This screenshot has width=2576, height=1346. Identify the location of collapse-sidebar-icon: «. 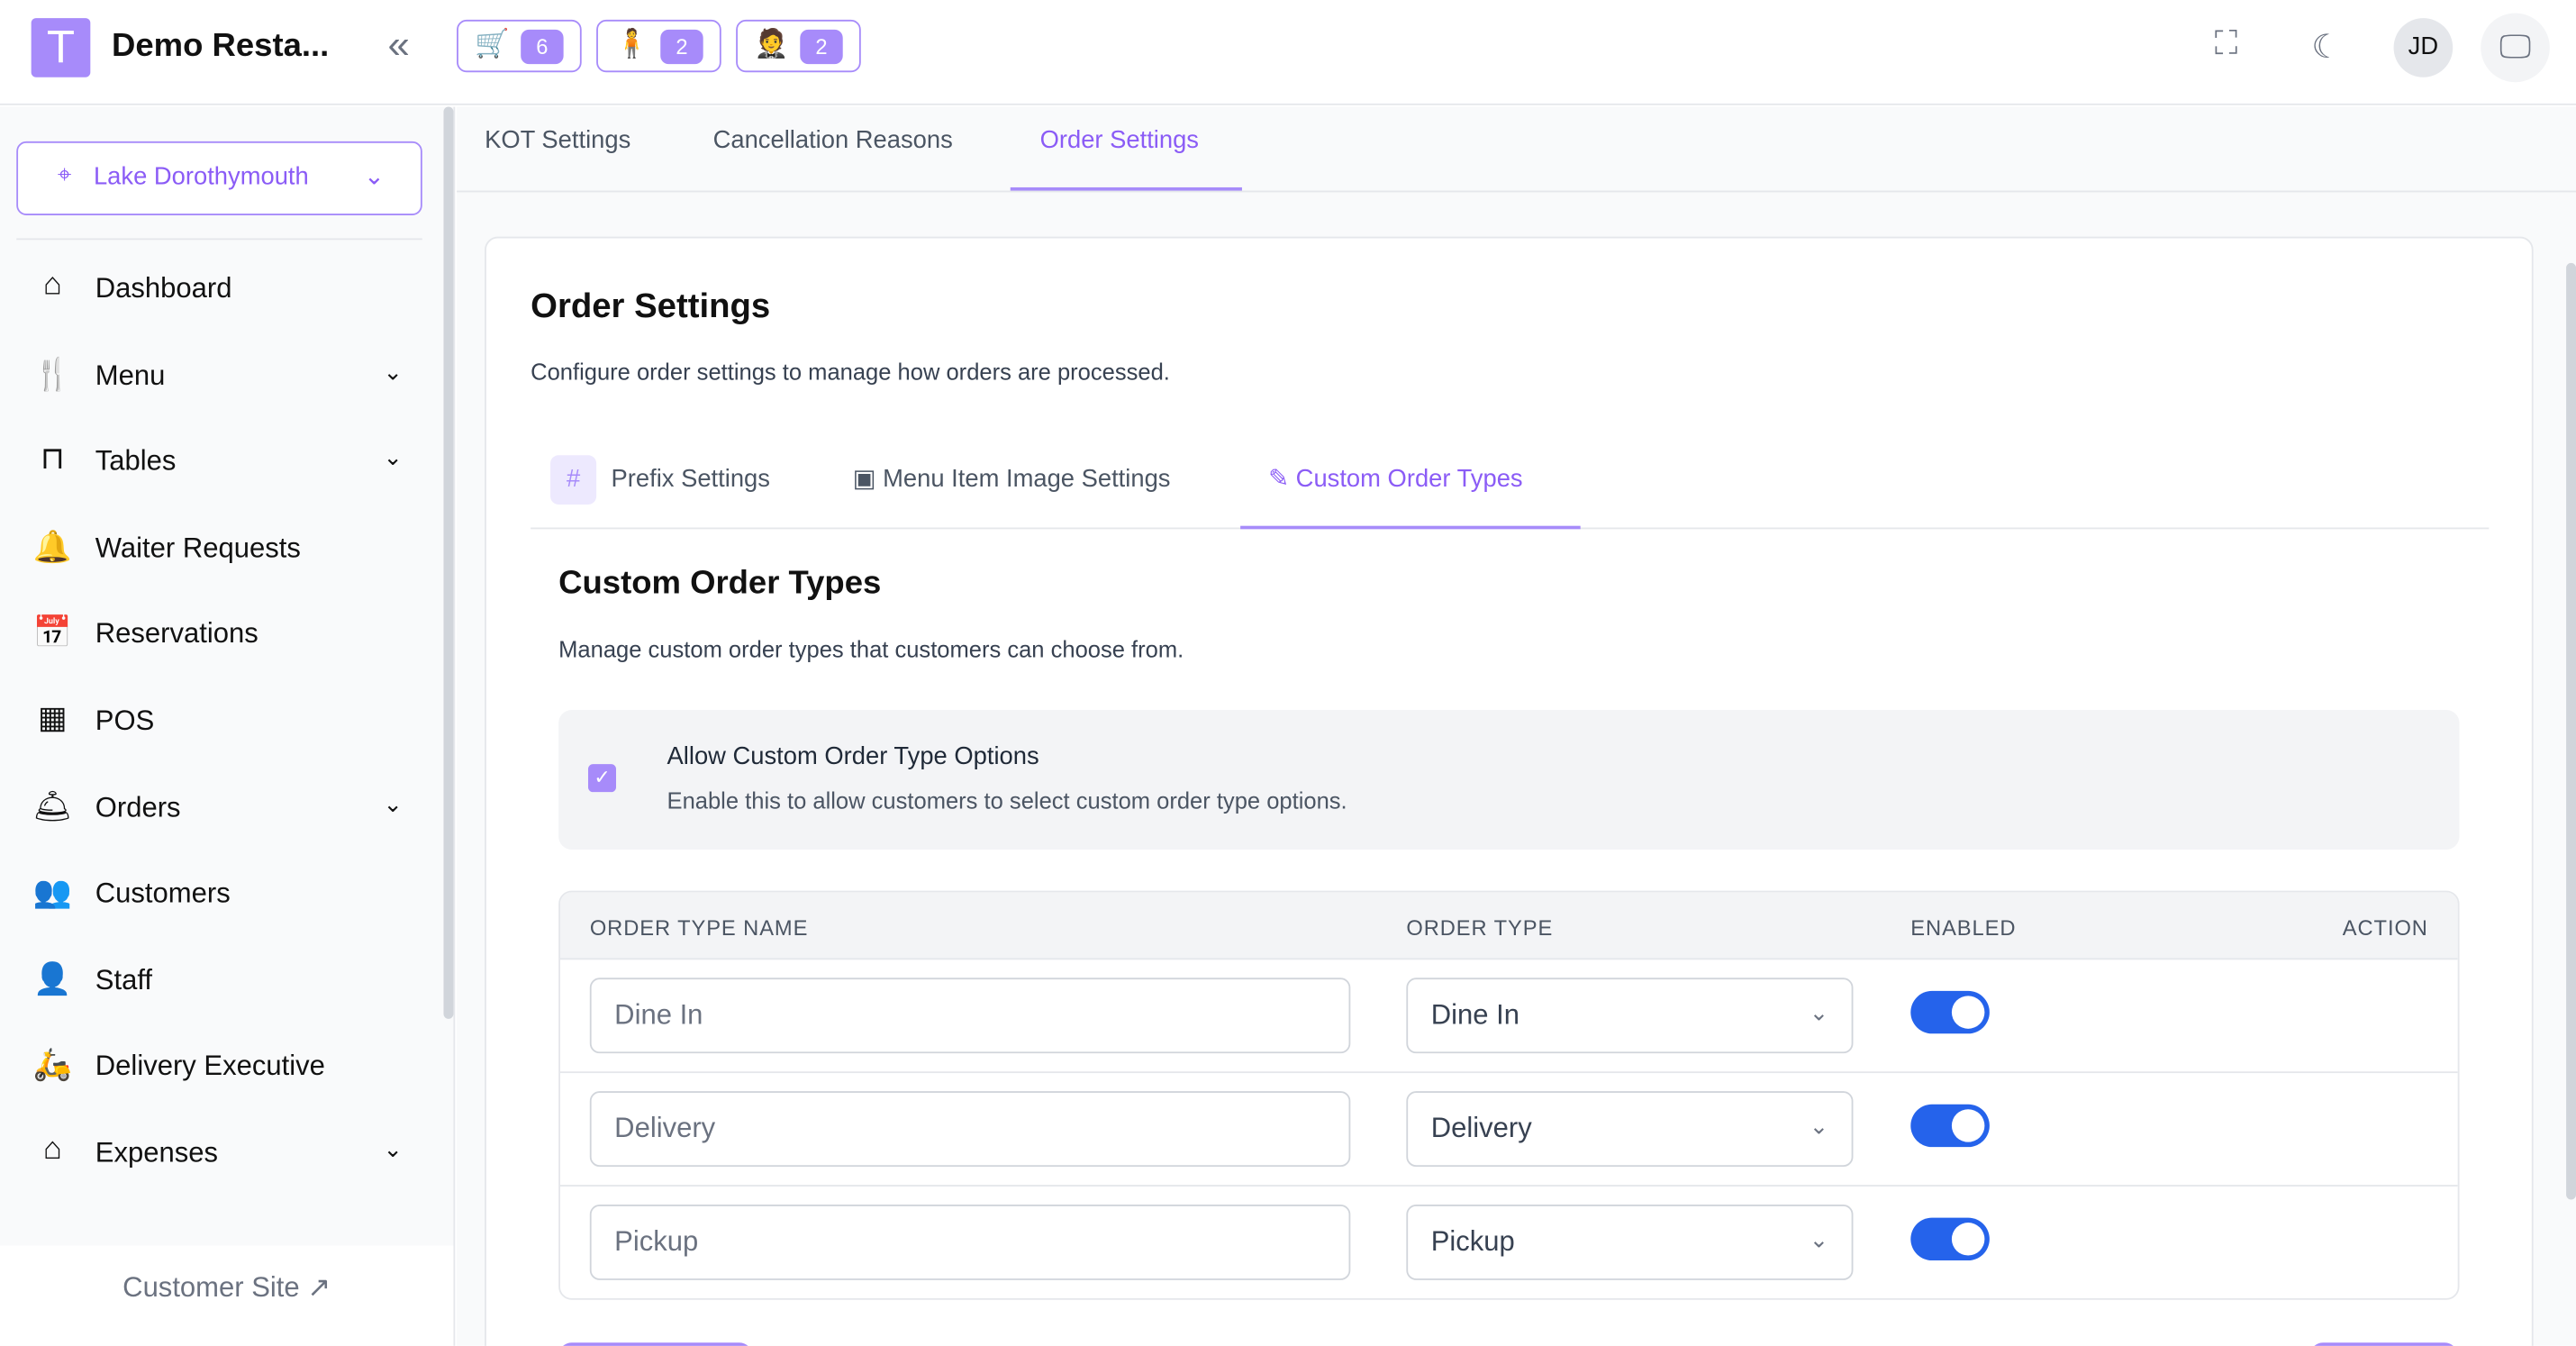
(398, 45).